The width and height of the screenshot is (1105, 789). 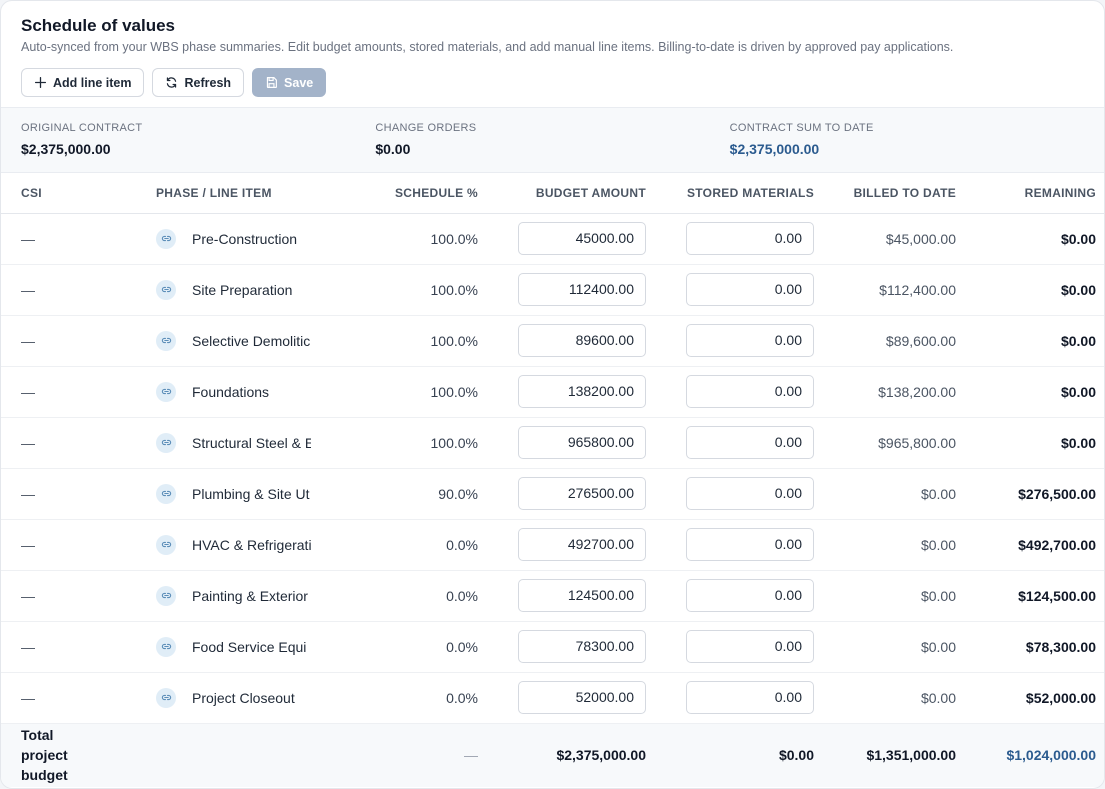 What do you see at coordinates (582, 697) in the screenshot?
I see `budget-amount-input: 52000.00` at bounding box center [582, 697].